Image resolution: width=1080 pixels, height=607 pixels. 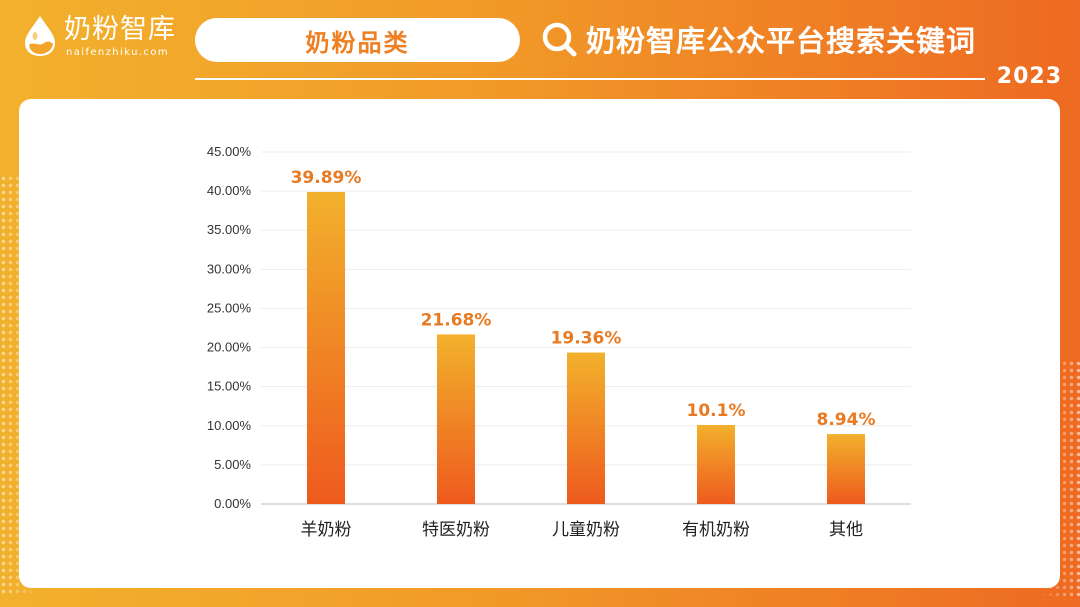 I want to click on data-label: 39.89%, so click(x=326, y=178).